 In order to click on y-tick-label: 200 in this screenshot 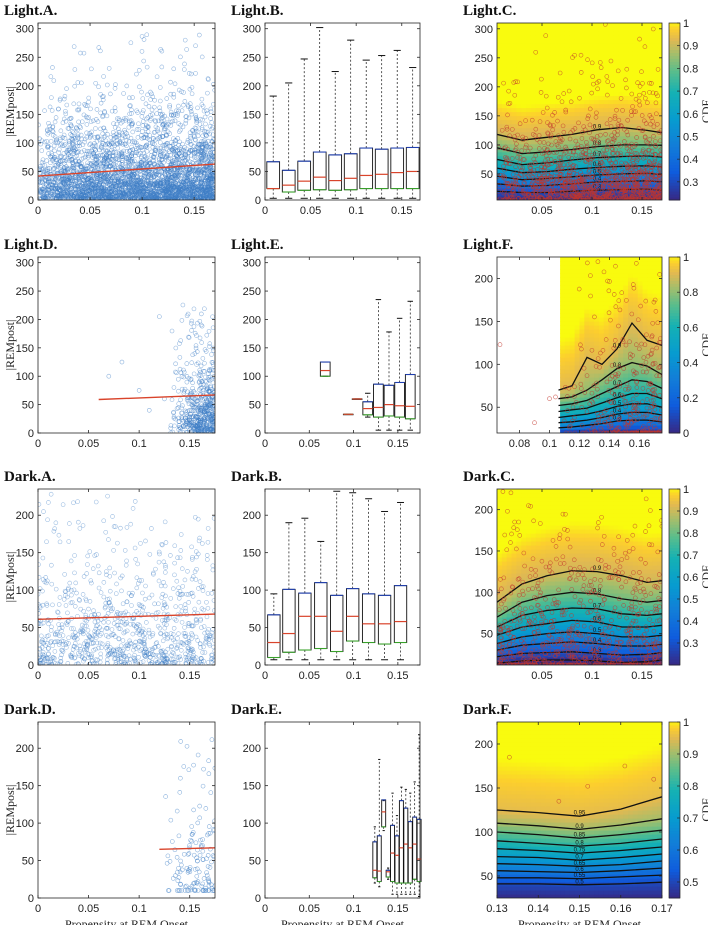, I will do `click(25, 87)`.